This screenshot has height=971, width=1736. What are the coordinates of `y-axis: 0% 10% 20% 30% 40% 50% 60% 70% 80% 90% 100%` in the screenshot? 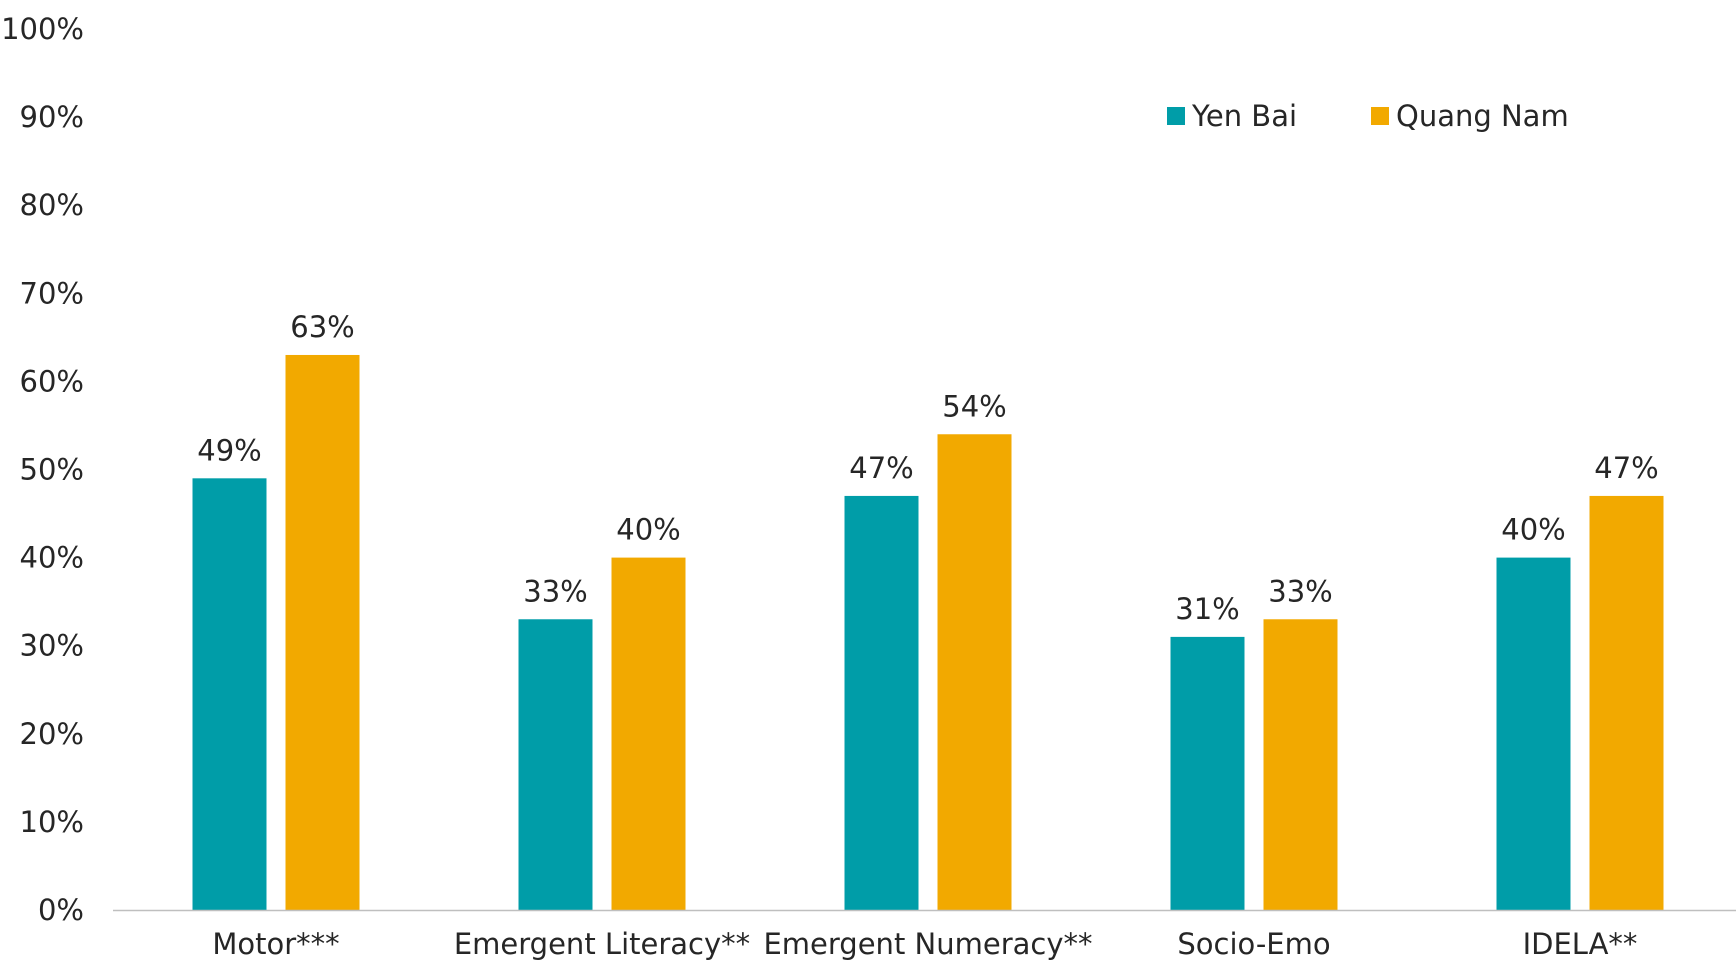 It's located at (42, 469).